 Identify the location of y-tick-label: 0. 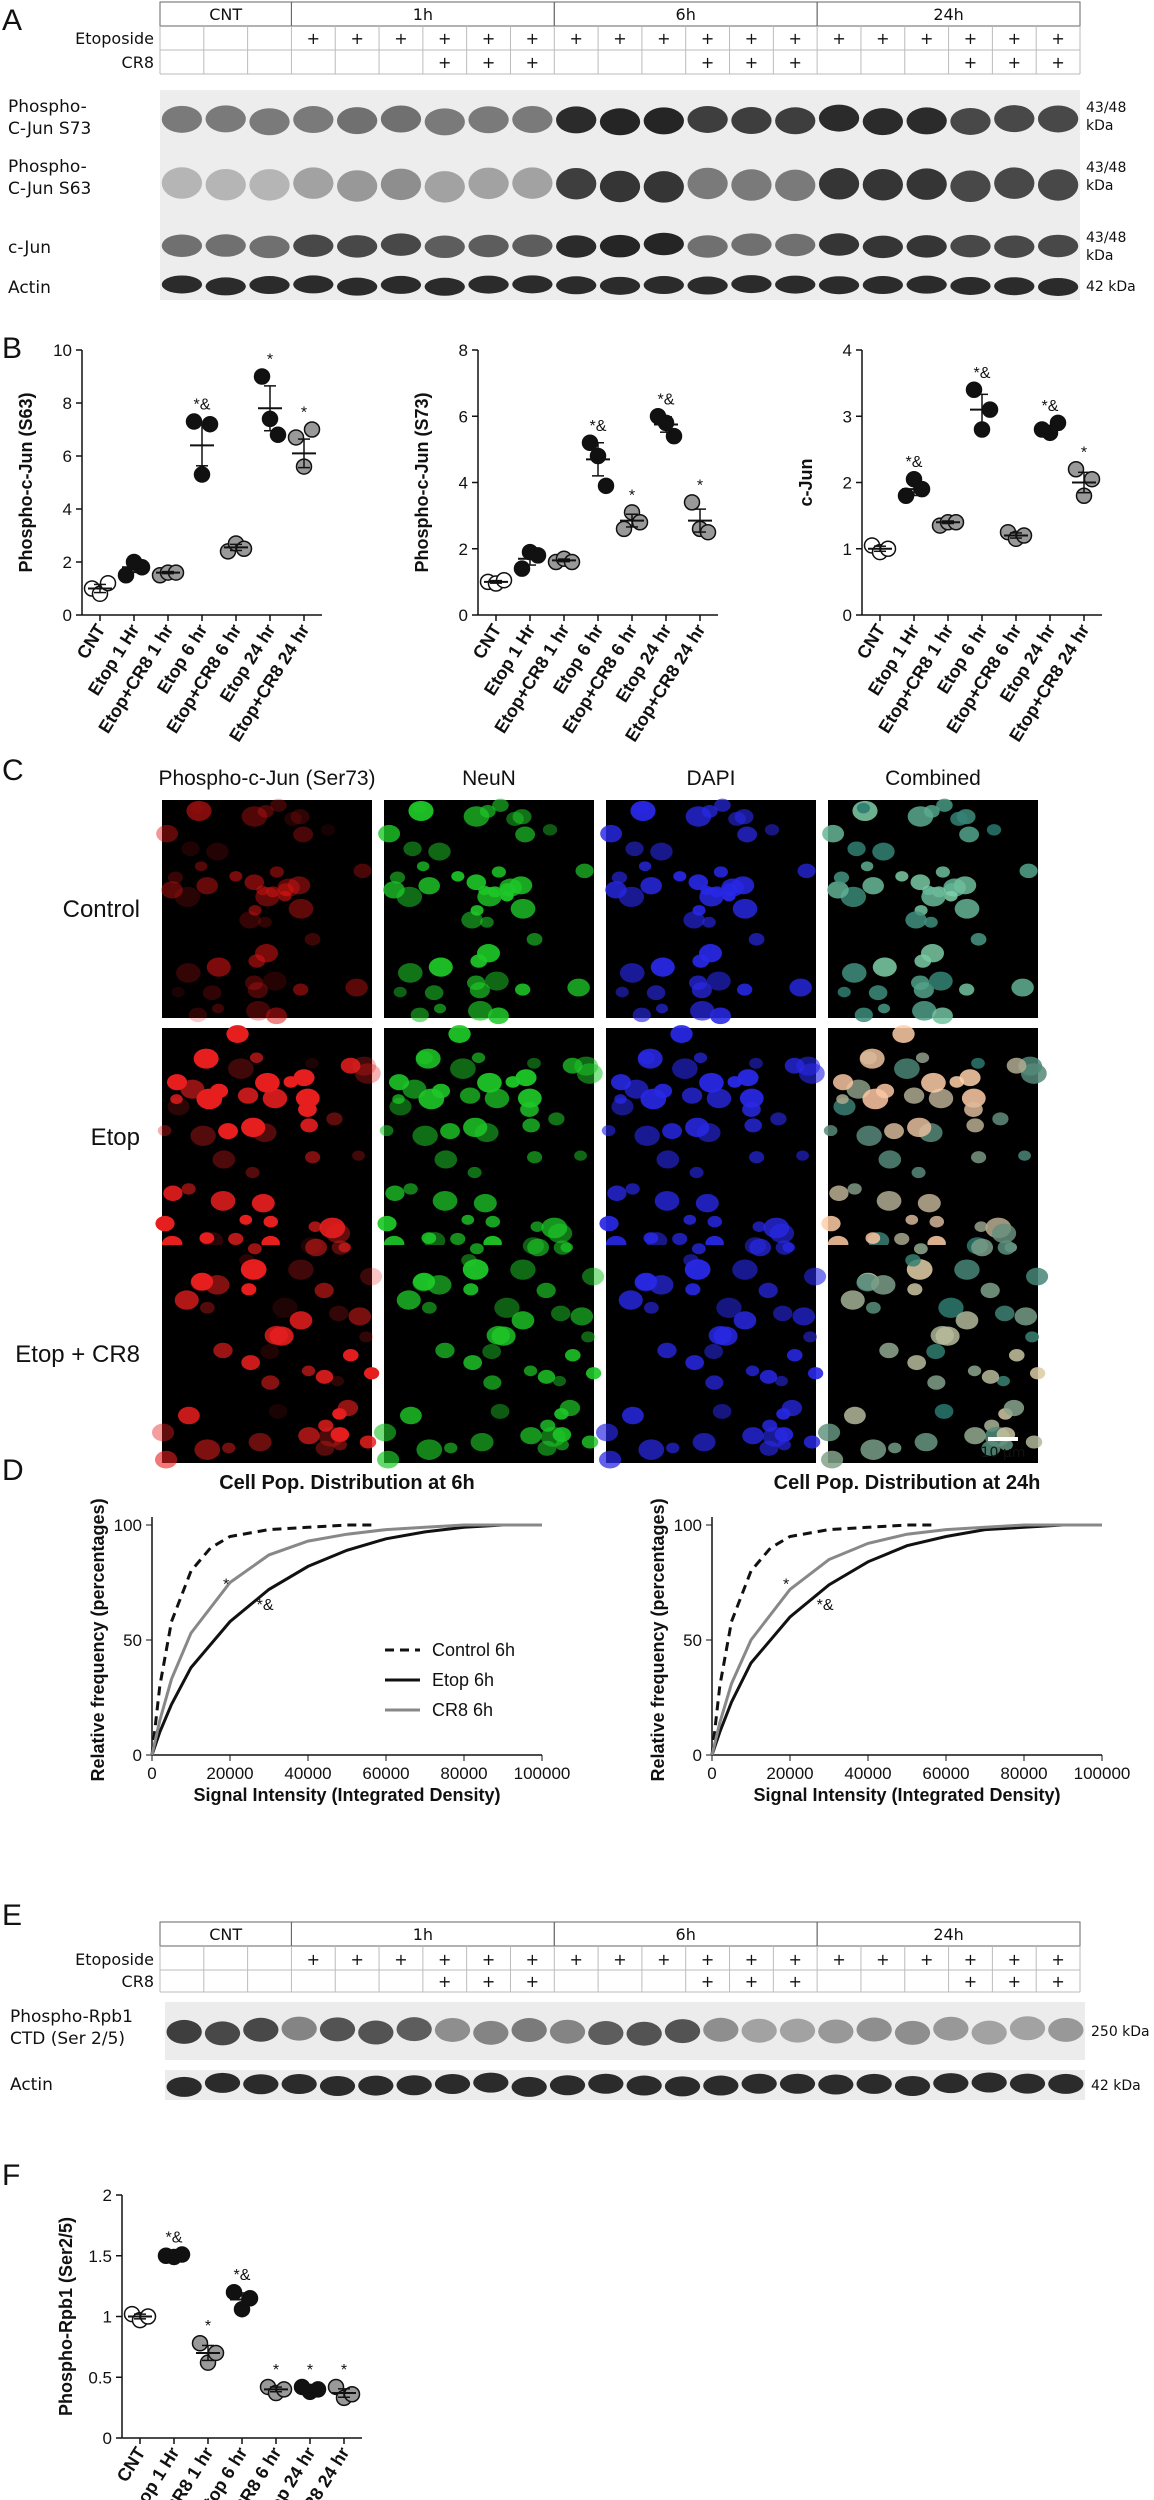
(67, 615).